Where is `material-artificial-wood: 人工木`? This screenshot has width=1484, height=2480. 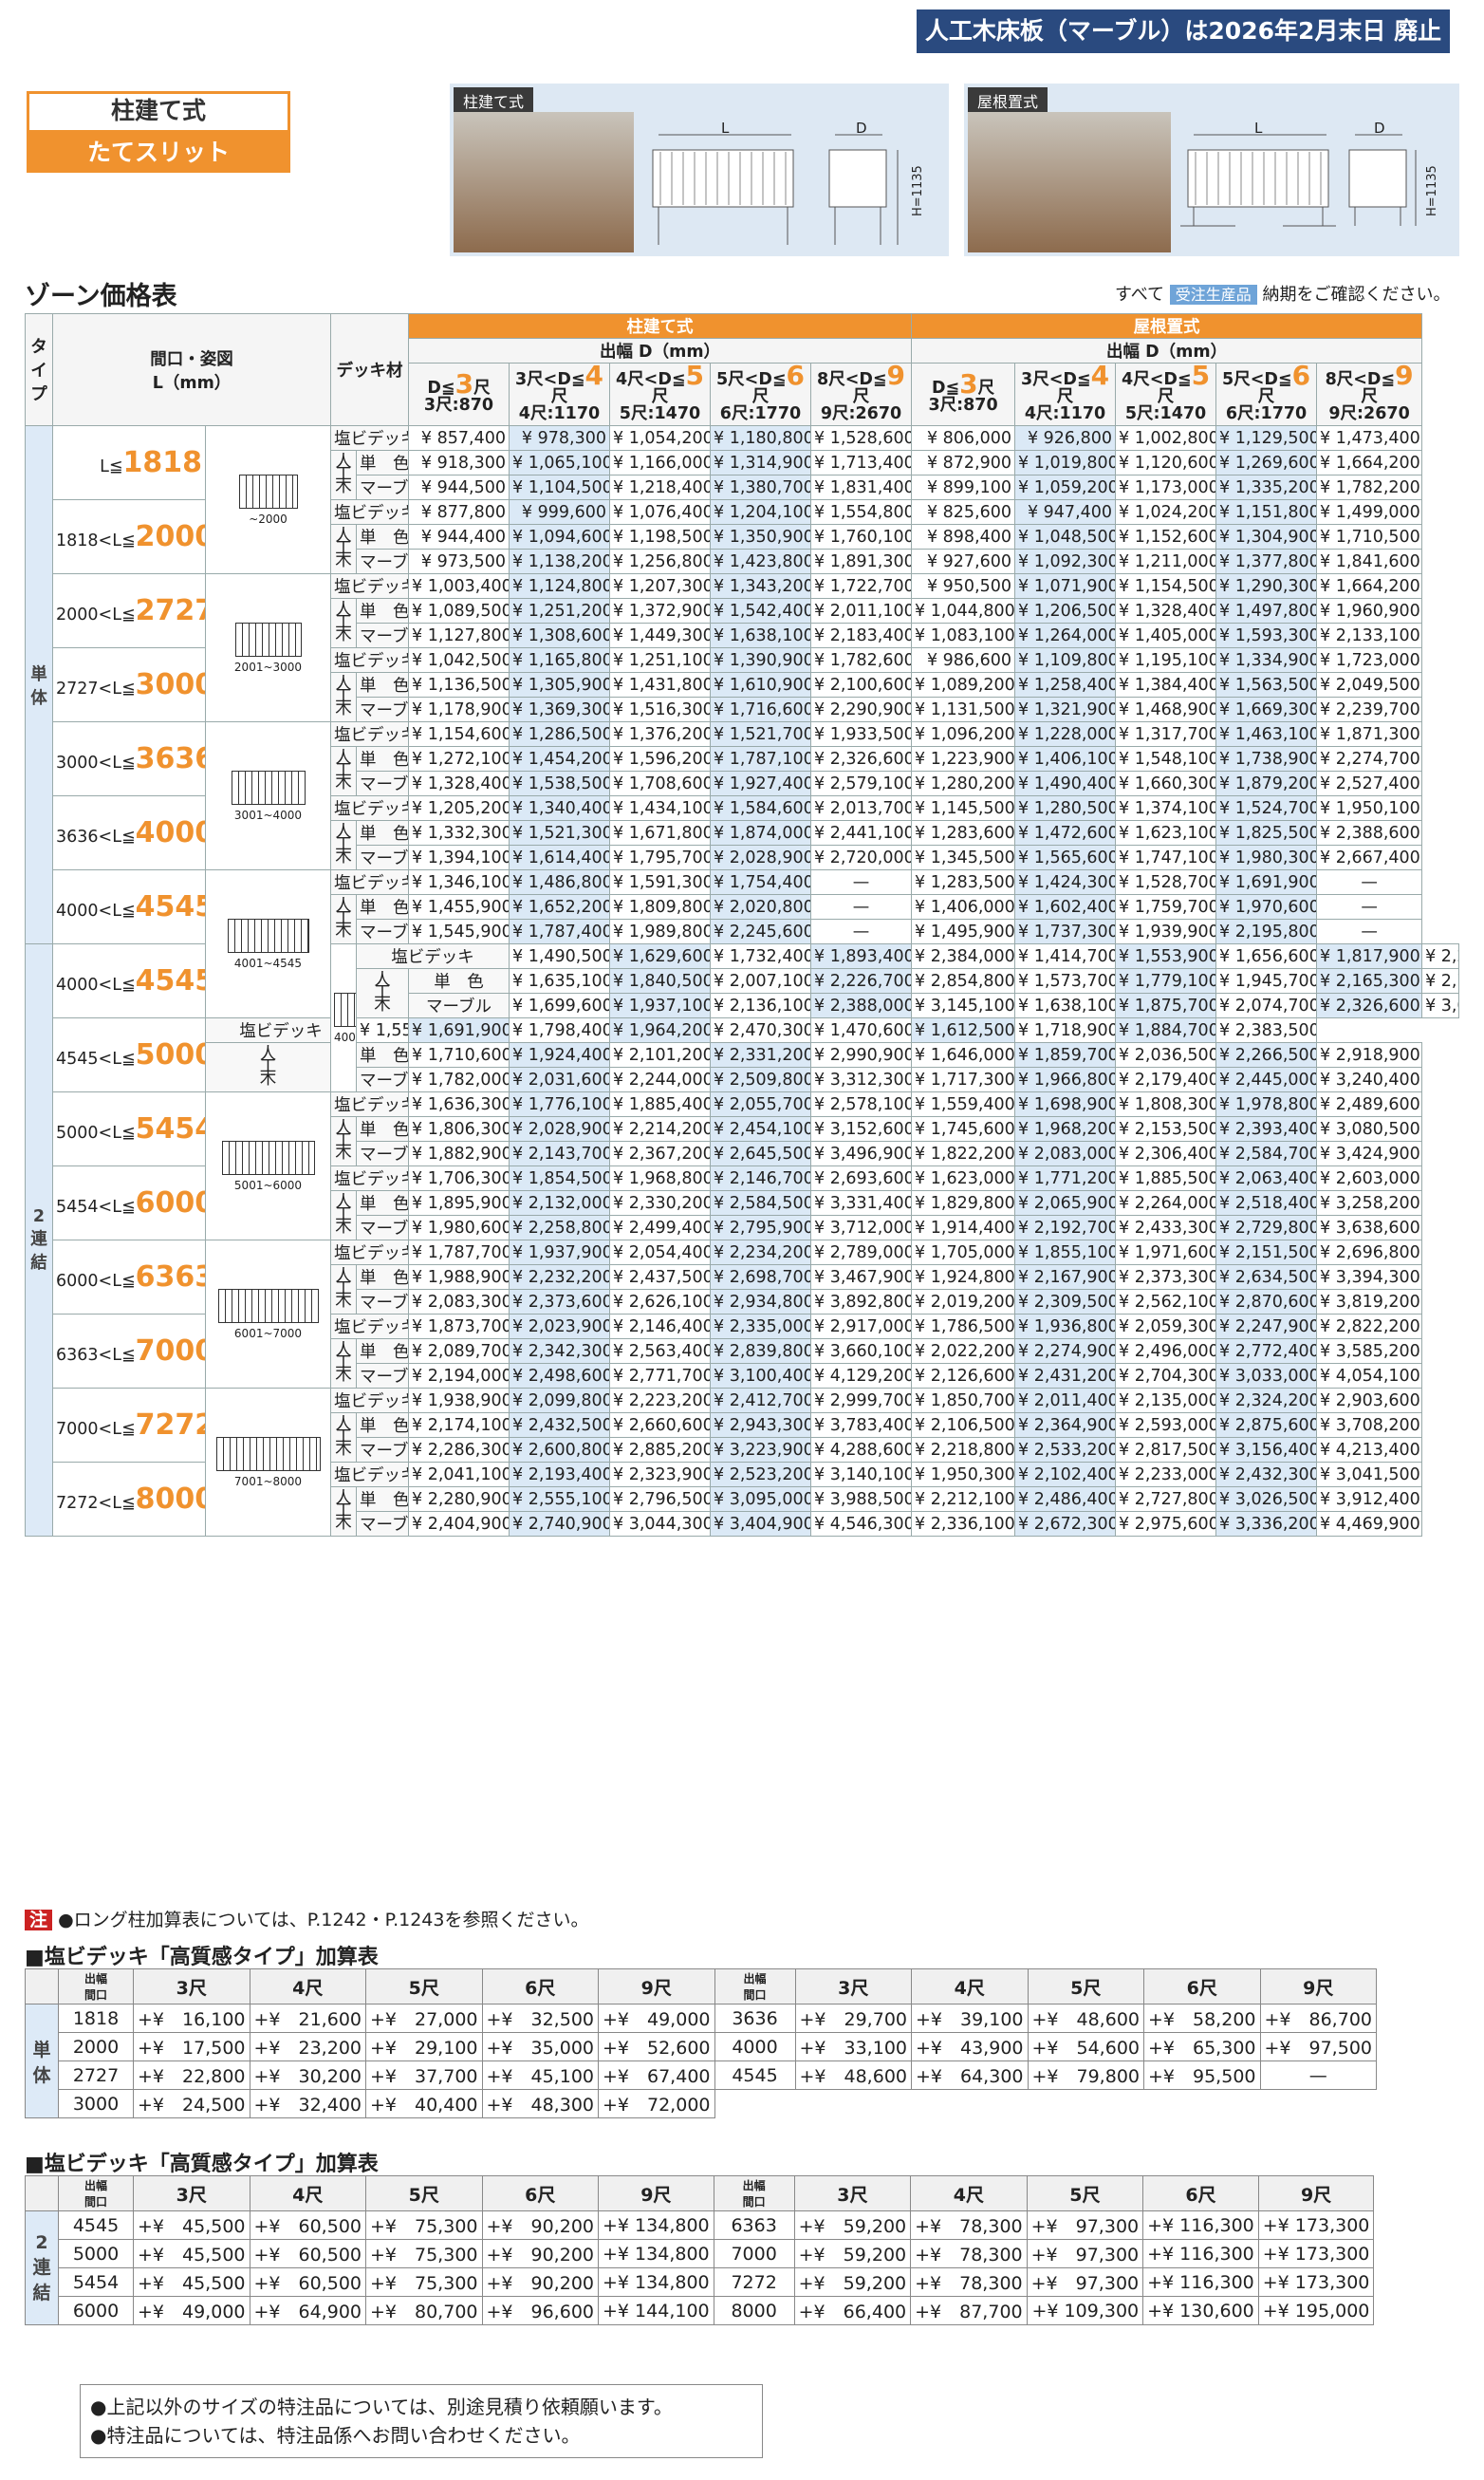
material-artificial-wood: 人工木 is located at coordinates (344, 1141).